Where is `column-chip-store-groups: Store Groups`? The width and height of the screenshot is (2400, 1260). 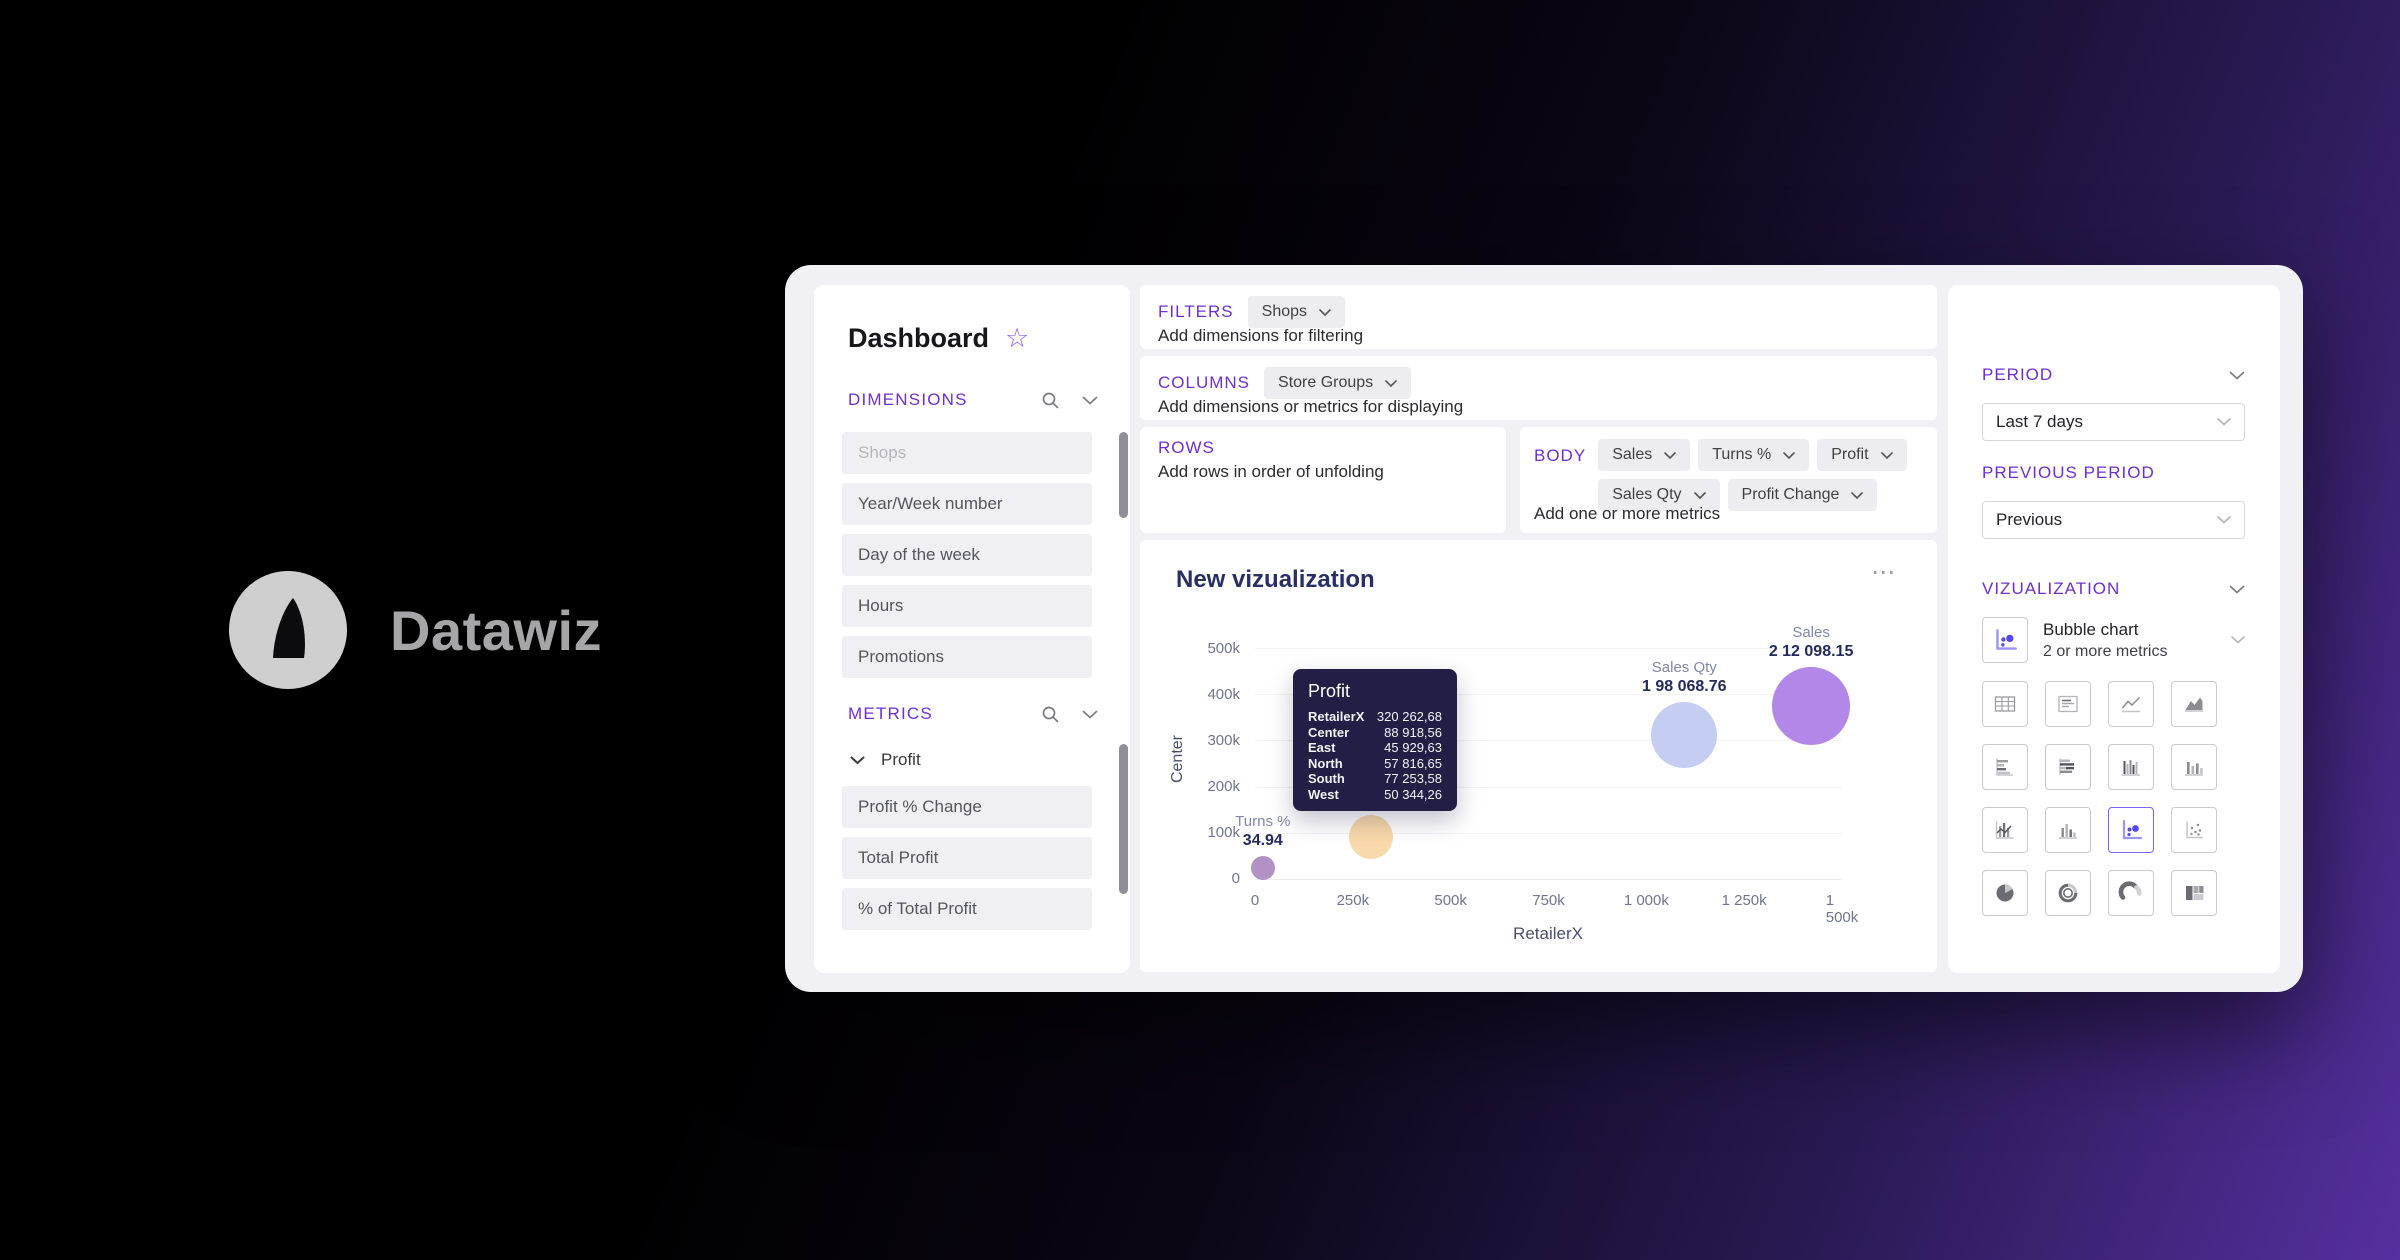 column-chip-store-groups: Store Groups is located at coordinates (1338, 383).